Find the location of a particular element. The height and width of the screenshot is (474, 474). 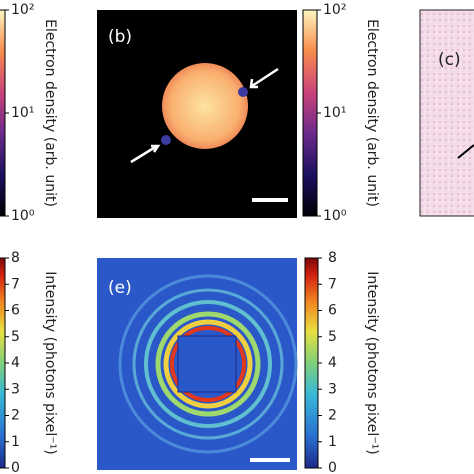

panel-label: (e) is located at coordinates (120, 288).